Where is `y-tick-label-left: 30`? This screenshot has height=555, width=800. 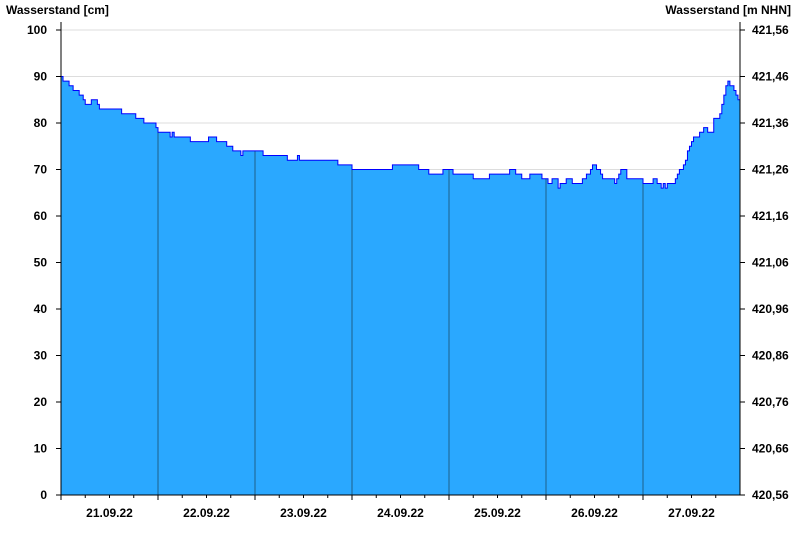
y-tick-label-left: 30 is located at coordinates (41, 356).